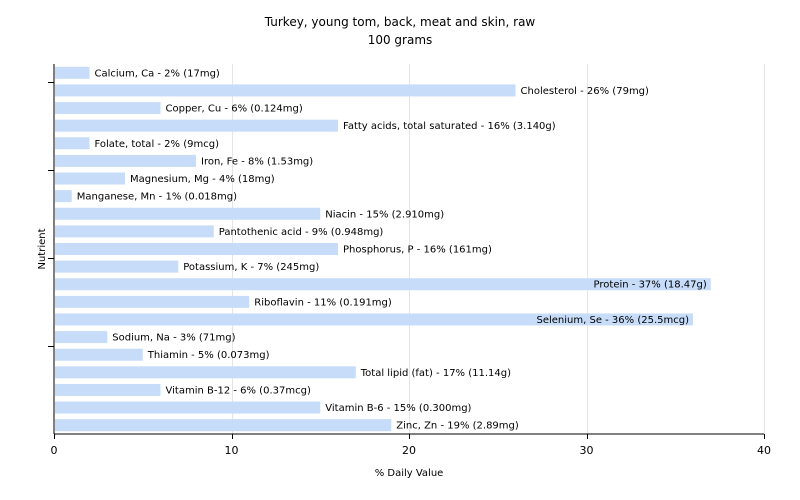  What do you see at coordinates (435, 373) in the screenshot?
I see `bar-label: Total lipid (fat) - 17% (11.14g)` at bounding box center [435, 373].